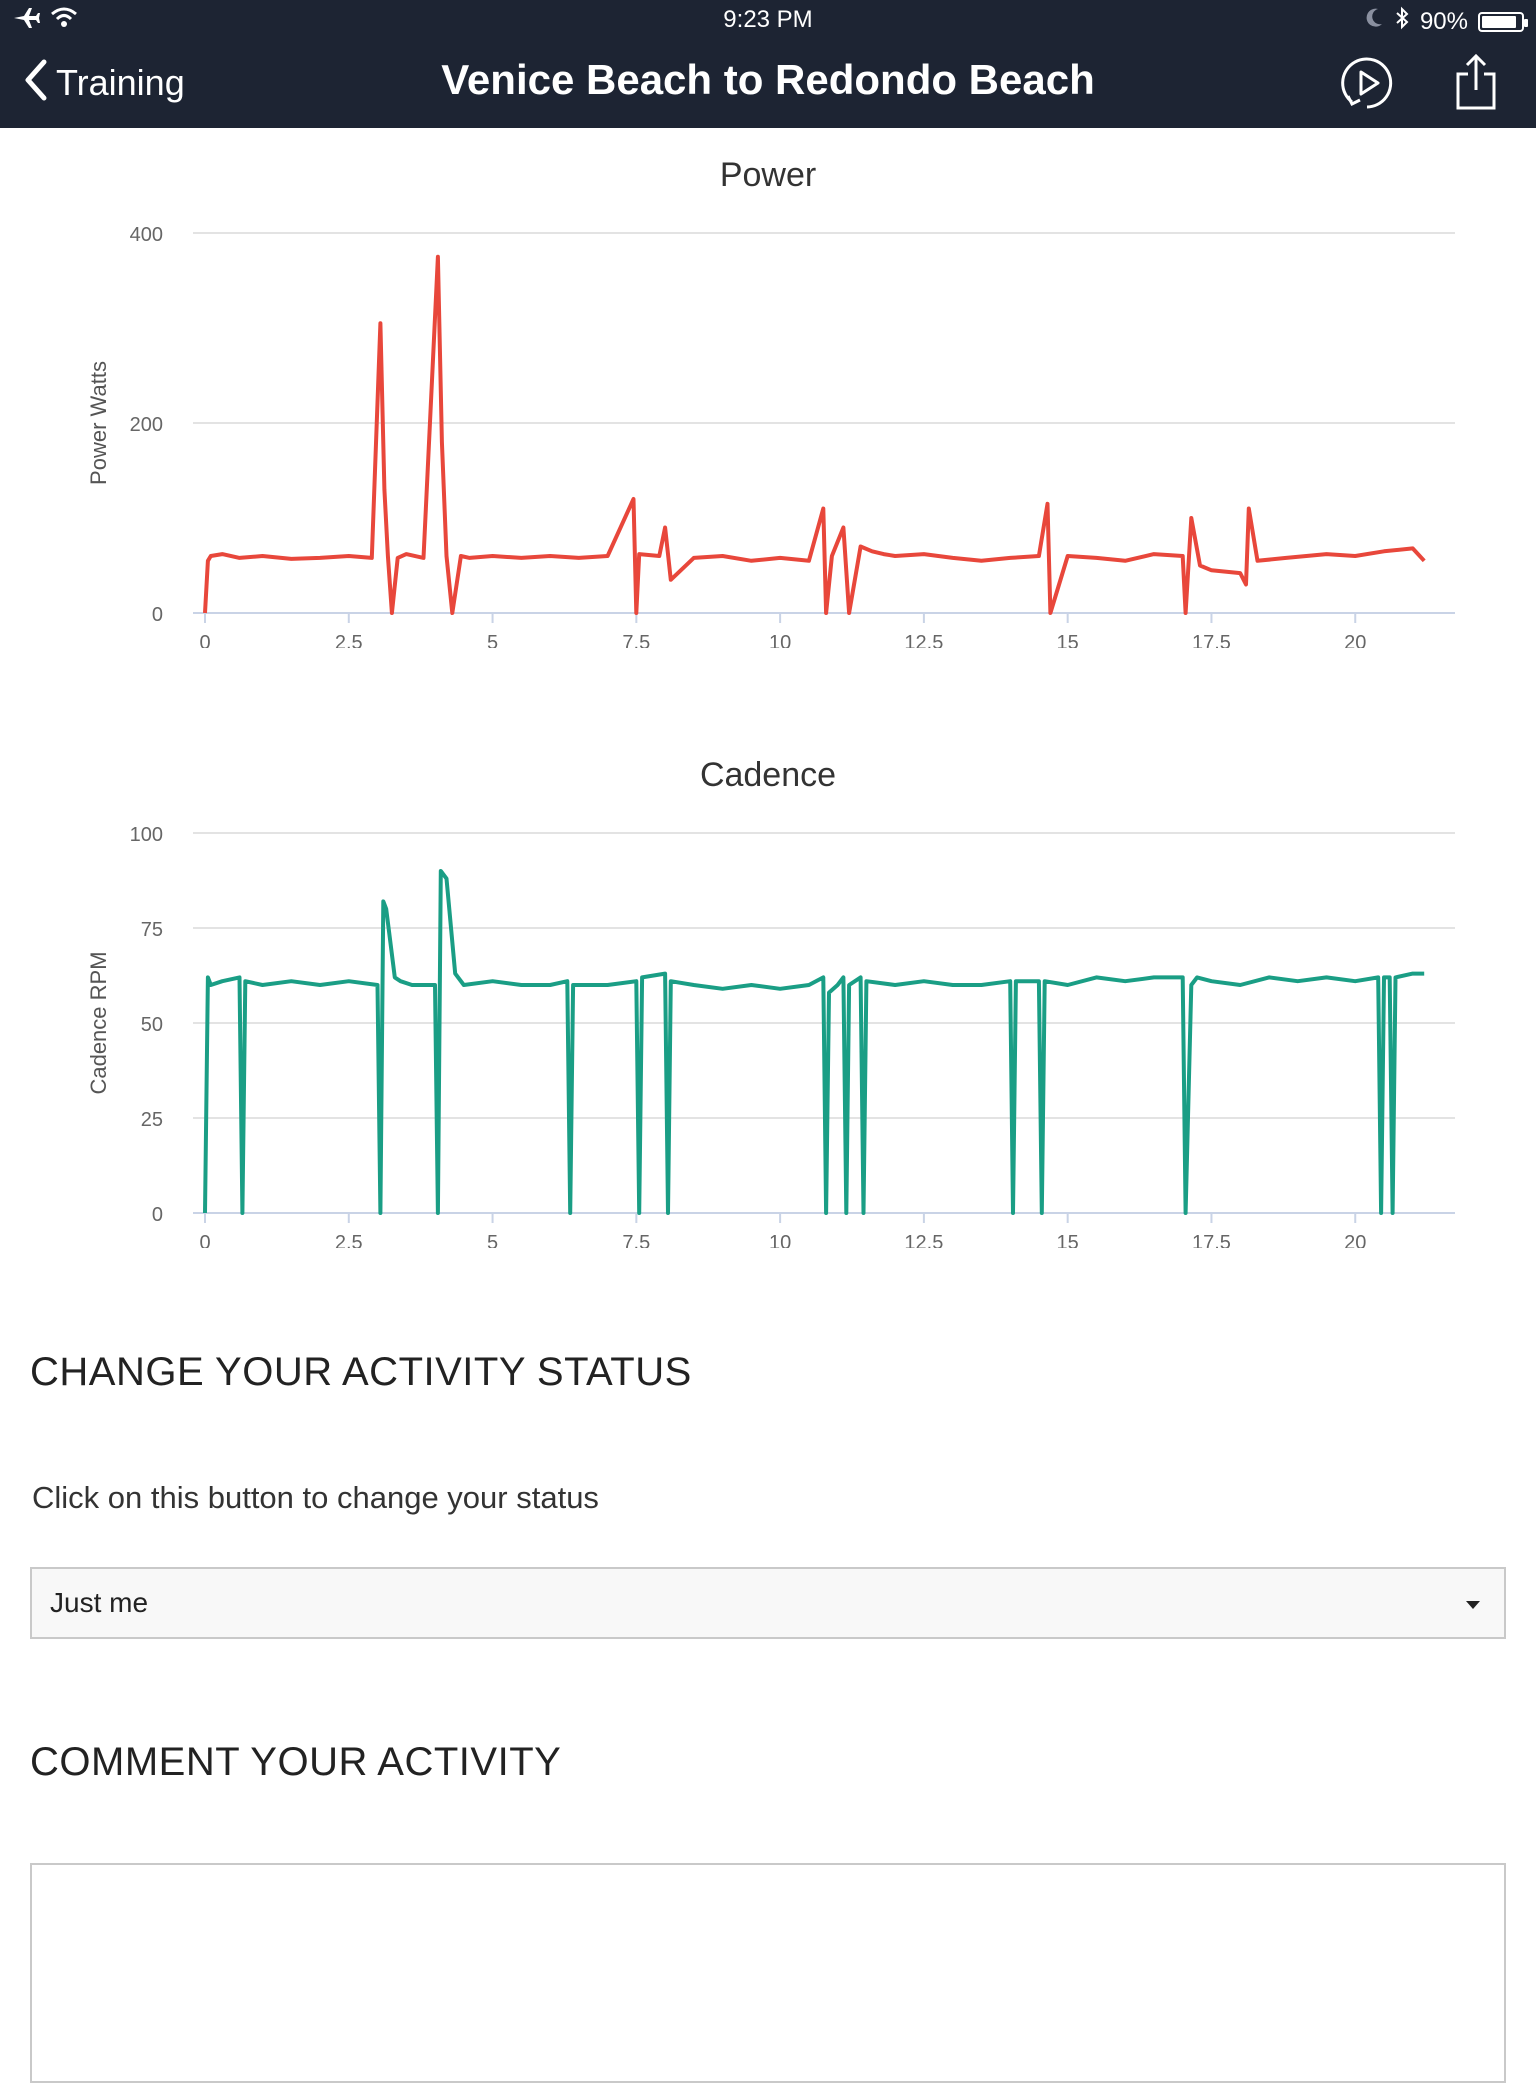 The image size is (1536, 2083). I want to click on power-chart-title: Power, so click(768, 175).